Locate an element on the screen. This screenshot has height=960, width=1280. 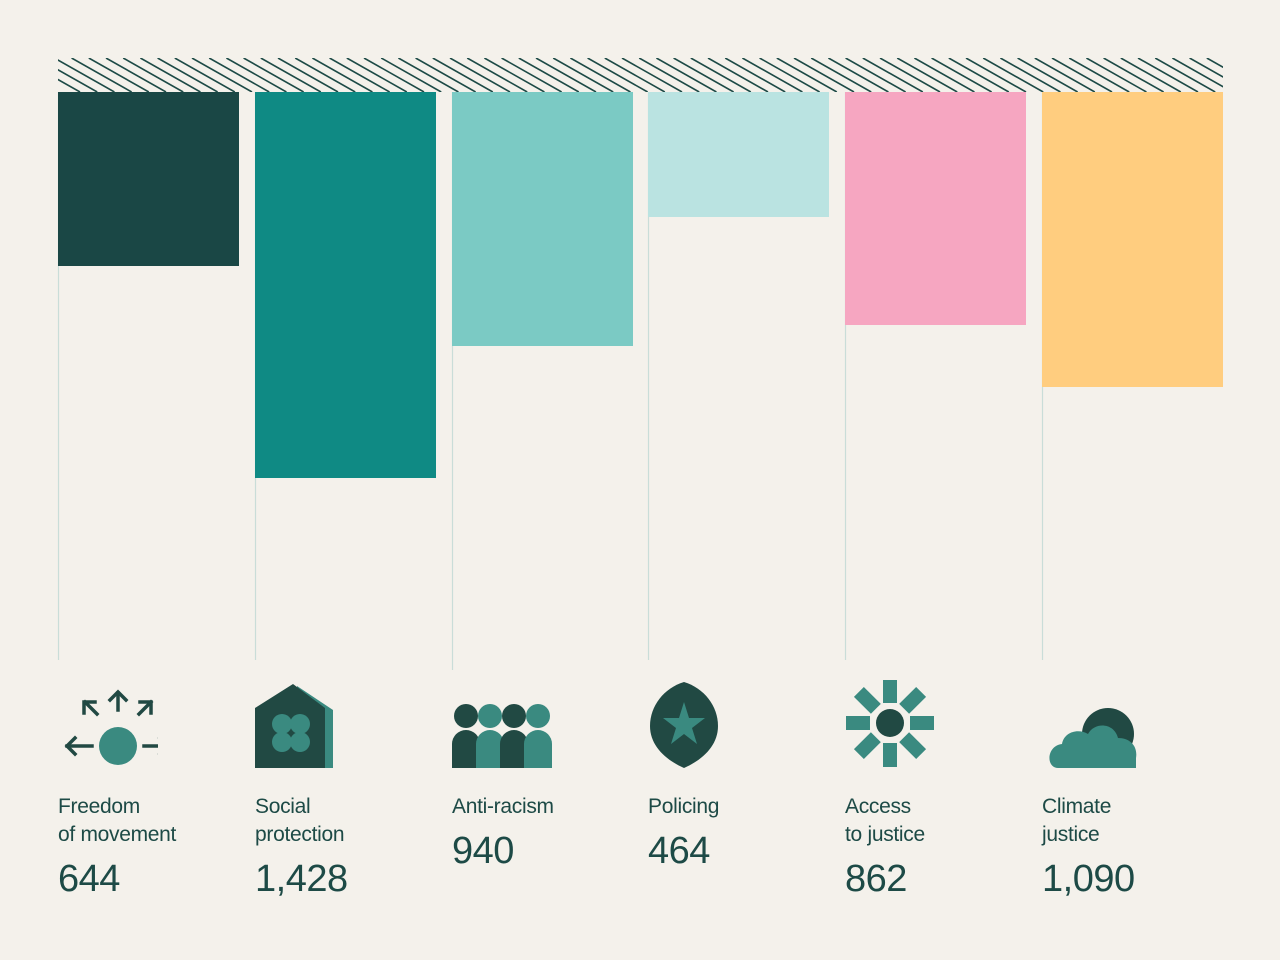
arrows-outward-icon is located at coordinates (111, 727).